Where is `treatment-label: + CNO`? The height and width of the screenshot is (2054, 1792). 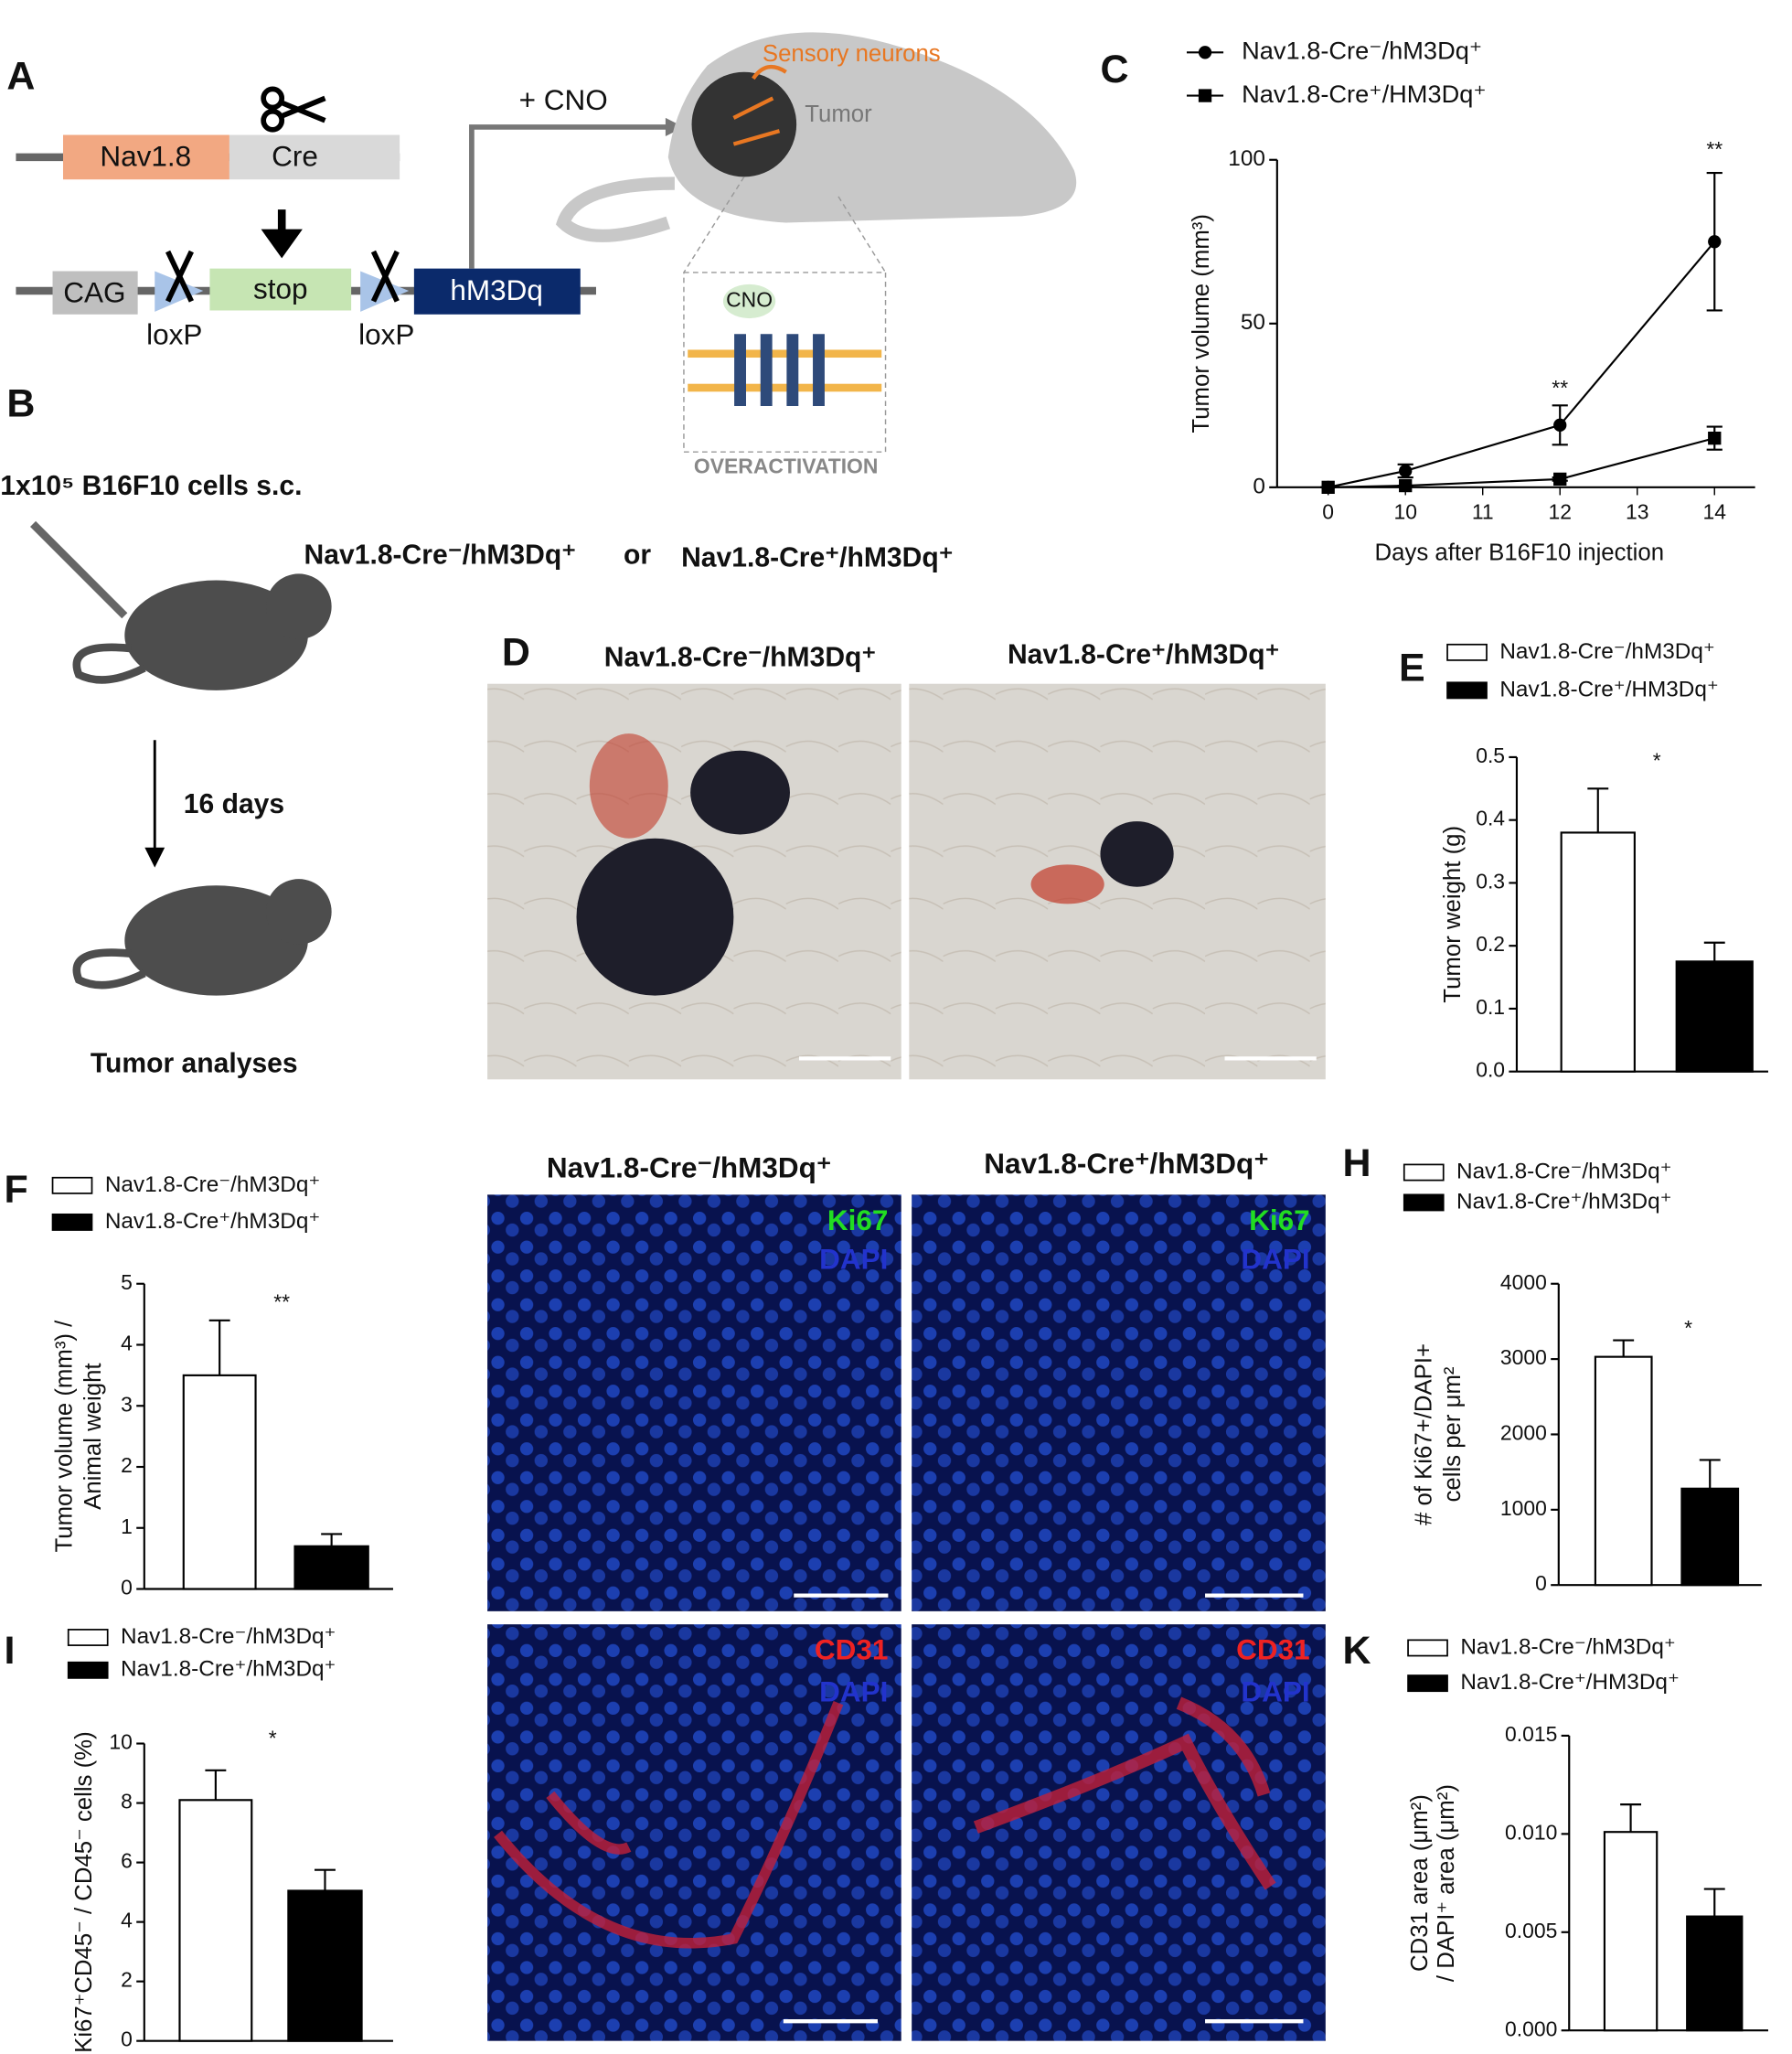 treatment-label: + CNO is located at coordinates (563, 99).